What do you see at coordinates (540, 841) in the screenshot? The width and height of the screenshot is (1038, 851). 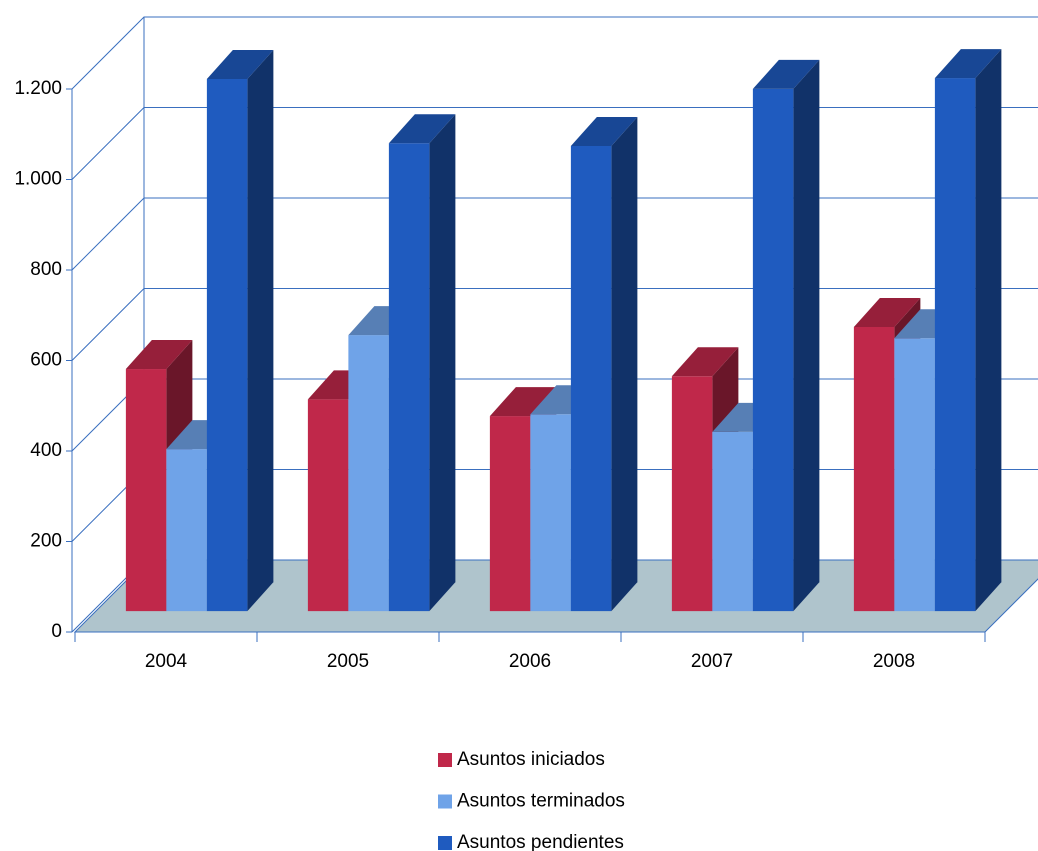 I see `legend-label: Asuntos pendientes` at bounding box center [540, 841].